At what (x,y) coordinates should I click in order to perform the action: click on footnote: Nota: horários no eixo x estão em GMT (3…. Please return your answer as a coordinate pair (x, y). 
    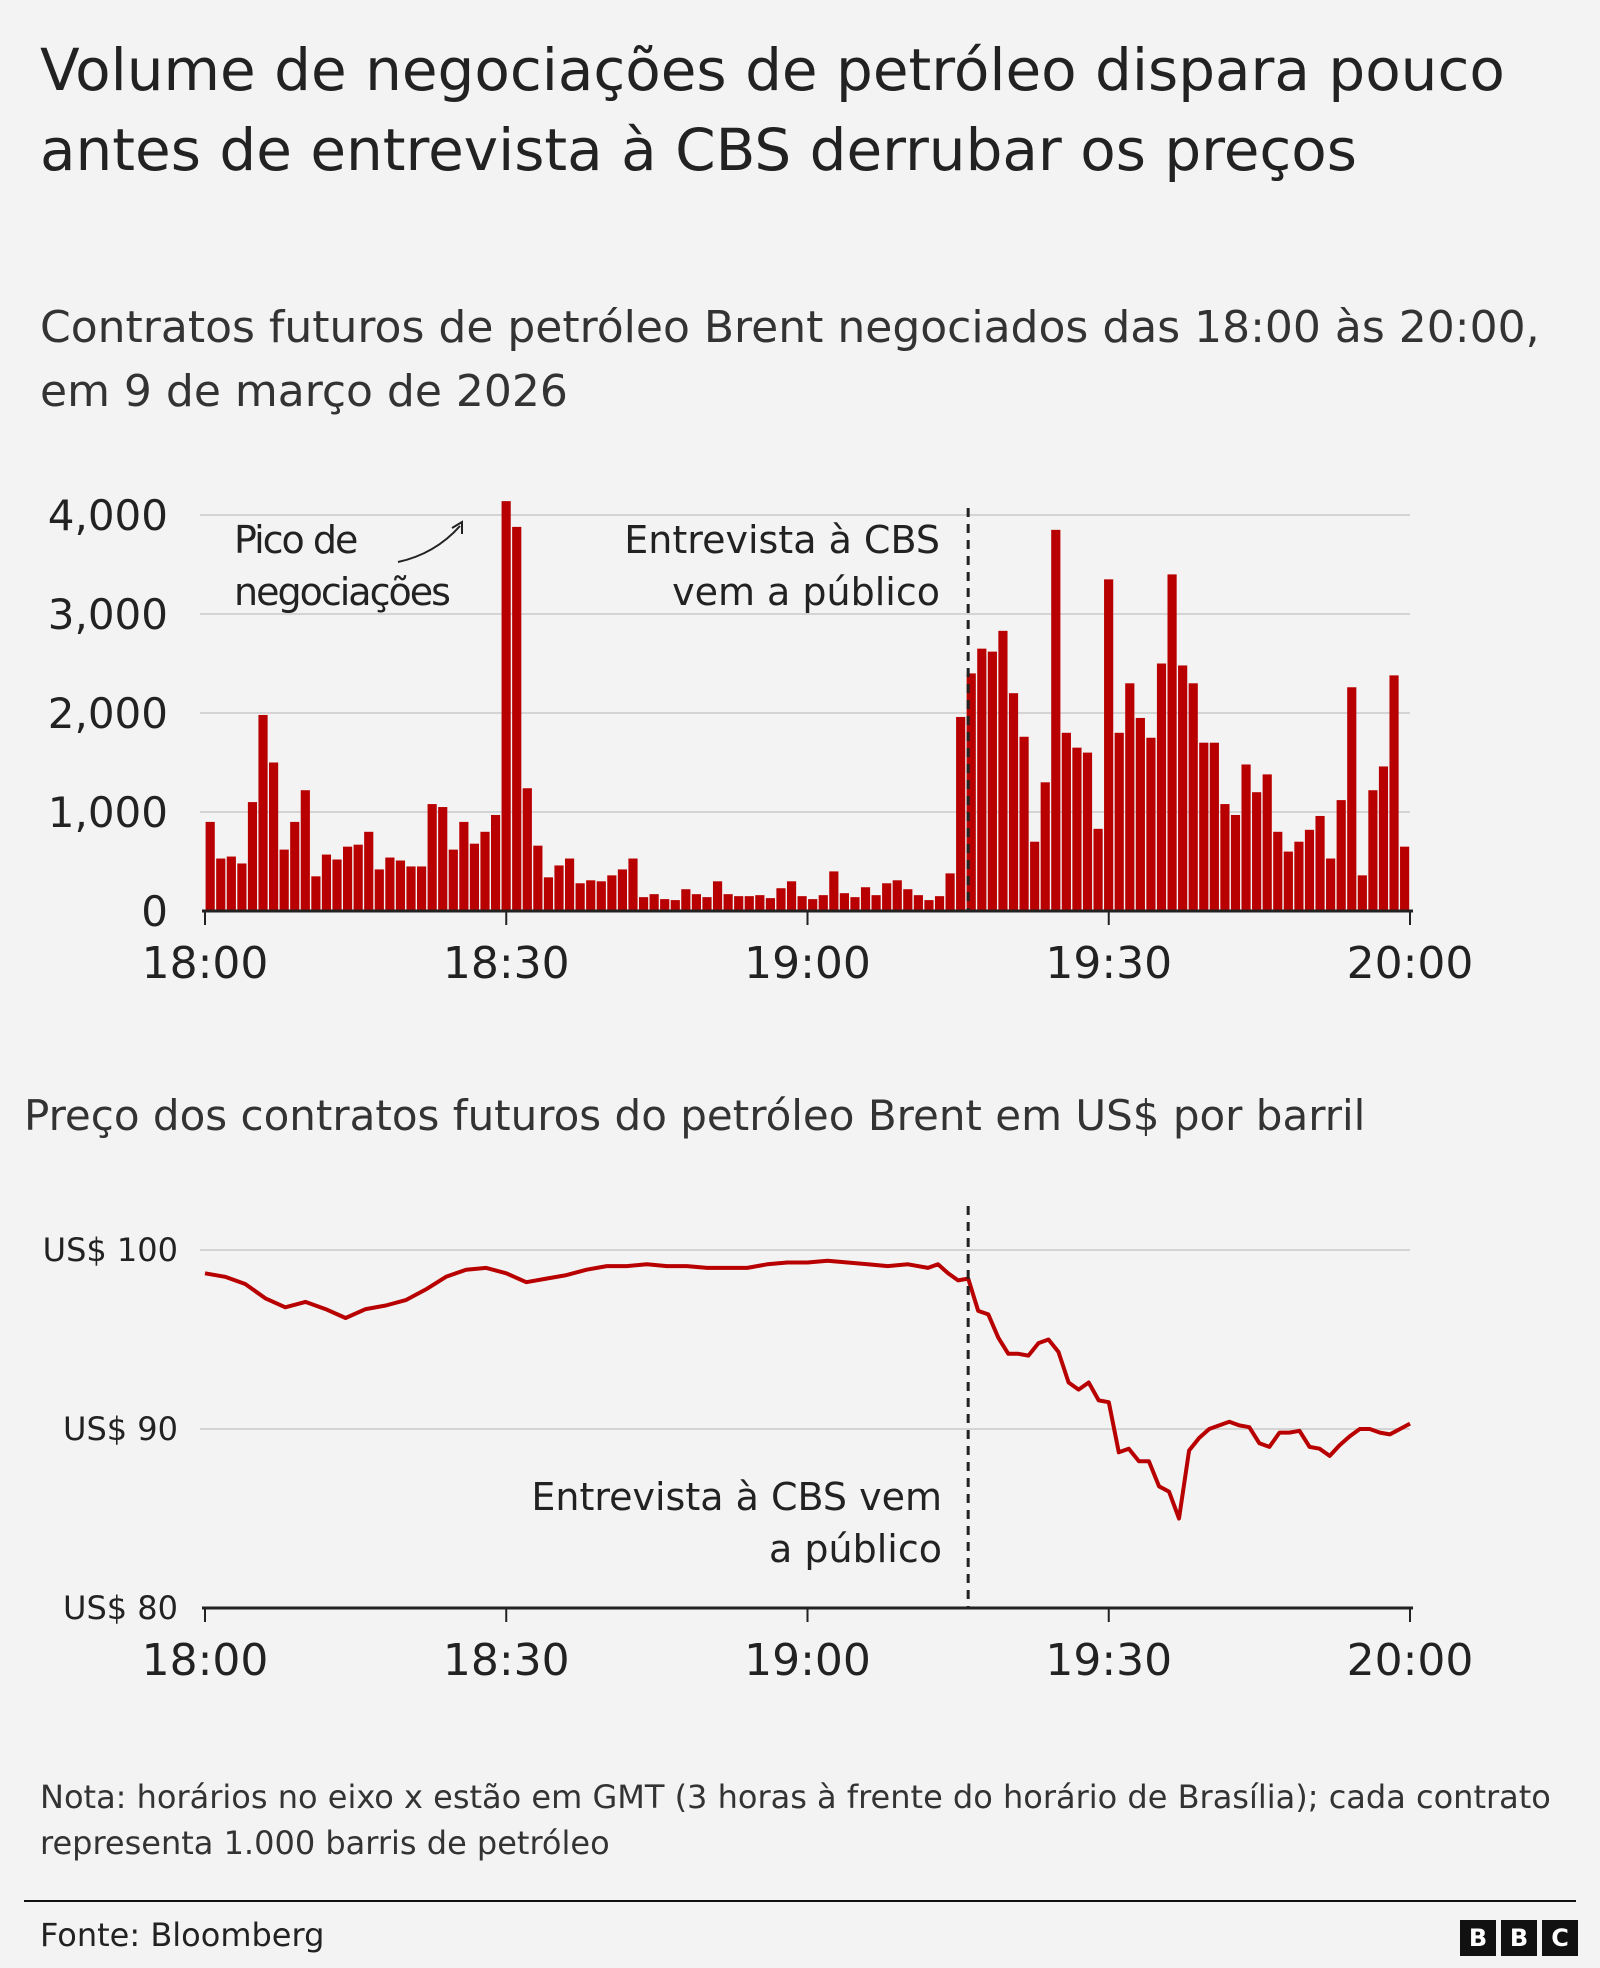
    Looking at the image, I should click on (795, 1820).